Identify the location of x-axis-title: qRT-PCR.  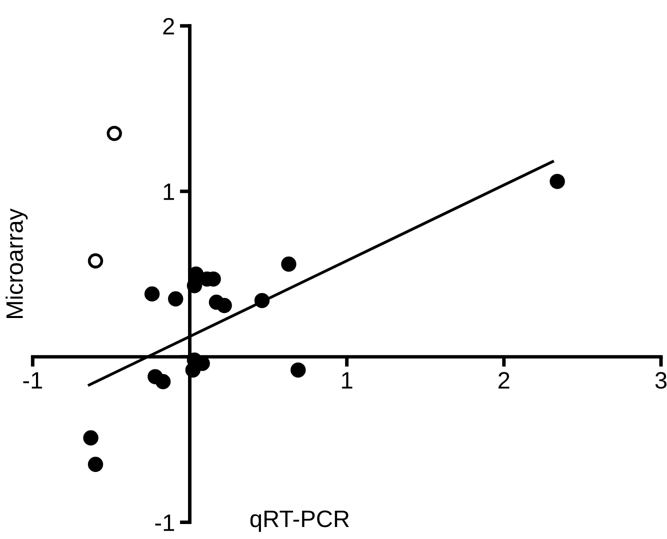
(299, 521).